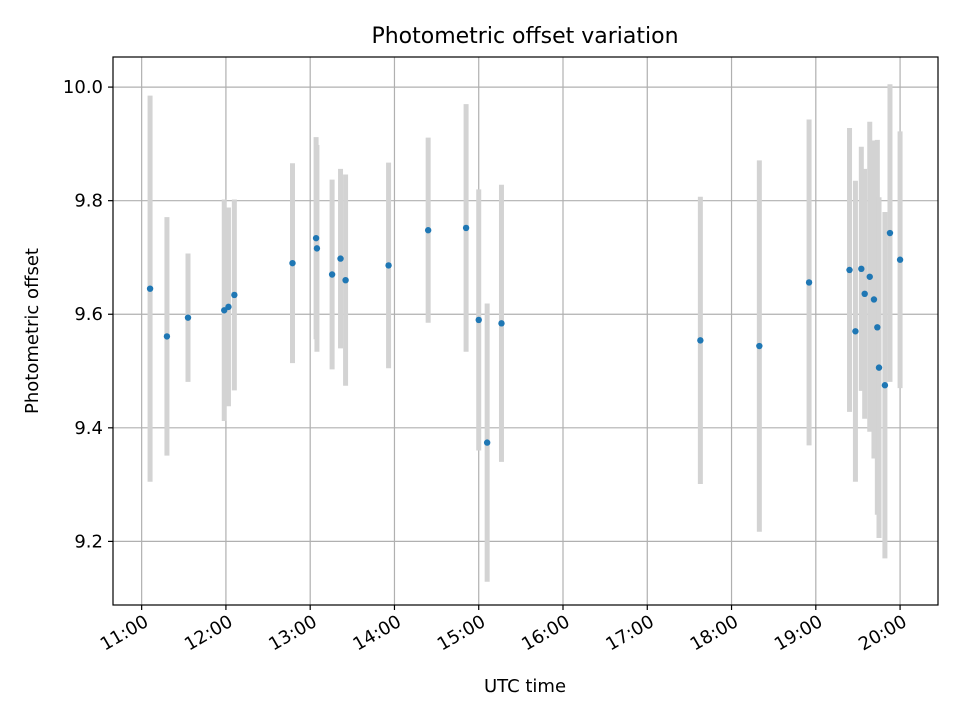 Image resolution: width=960 pixels, height=720 pixels. I want to click on chart-title: Photometric offset variation, so click(524, 36).